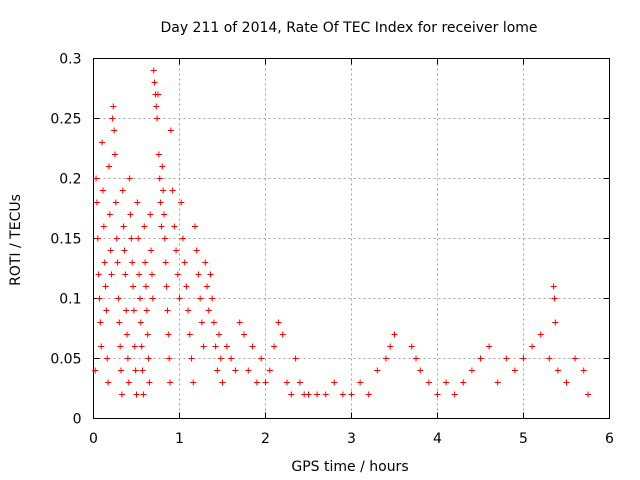  What do you see at coordinates (70, 300) in the screenshot?
I see `y-tick-label: 0.1` at bounding box center [70, 300].